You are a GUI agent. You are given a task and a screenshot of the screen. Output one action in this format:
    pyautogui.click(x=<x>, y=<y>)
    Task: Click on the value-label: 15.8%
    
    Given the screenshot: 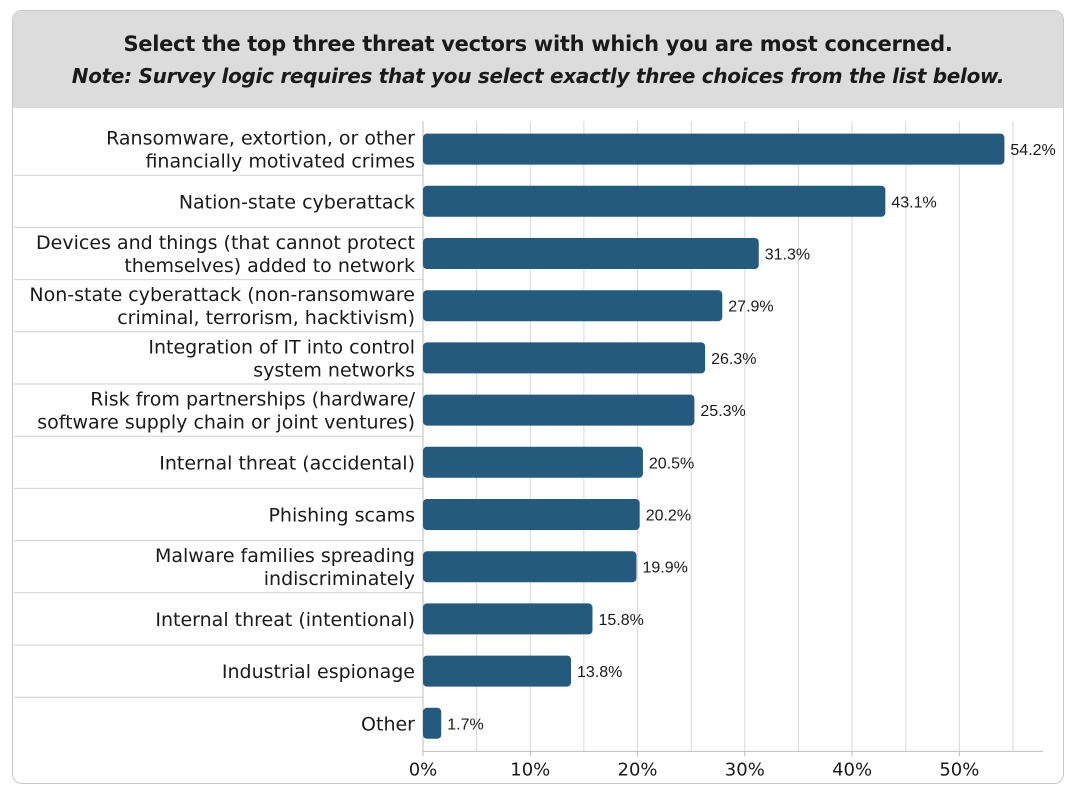 What is the action you would take?
    pyautogui.click(x=620, y=620)
    